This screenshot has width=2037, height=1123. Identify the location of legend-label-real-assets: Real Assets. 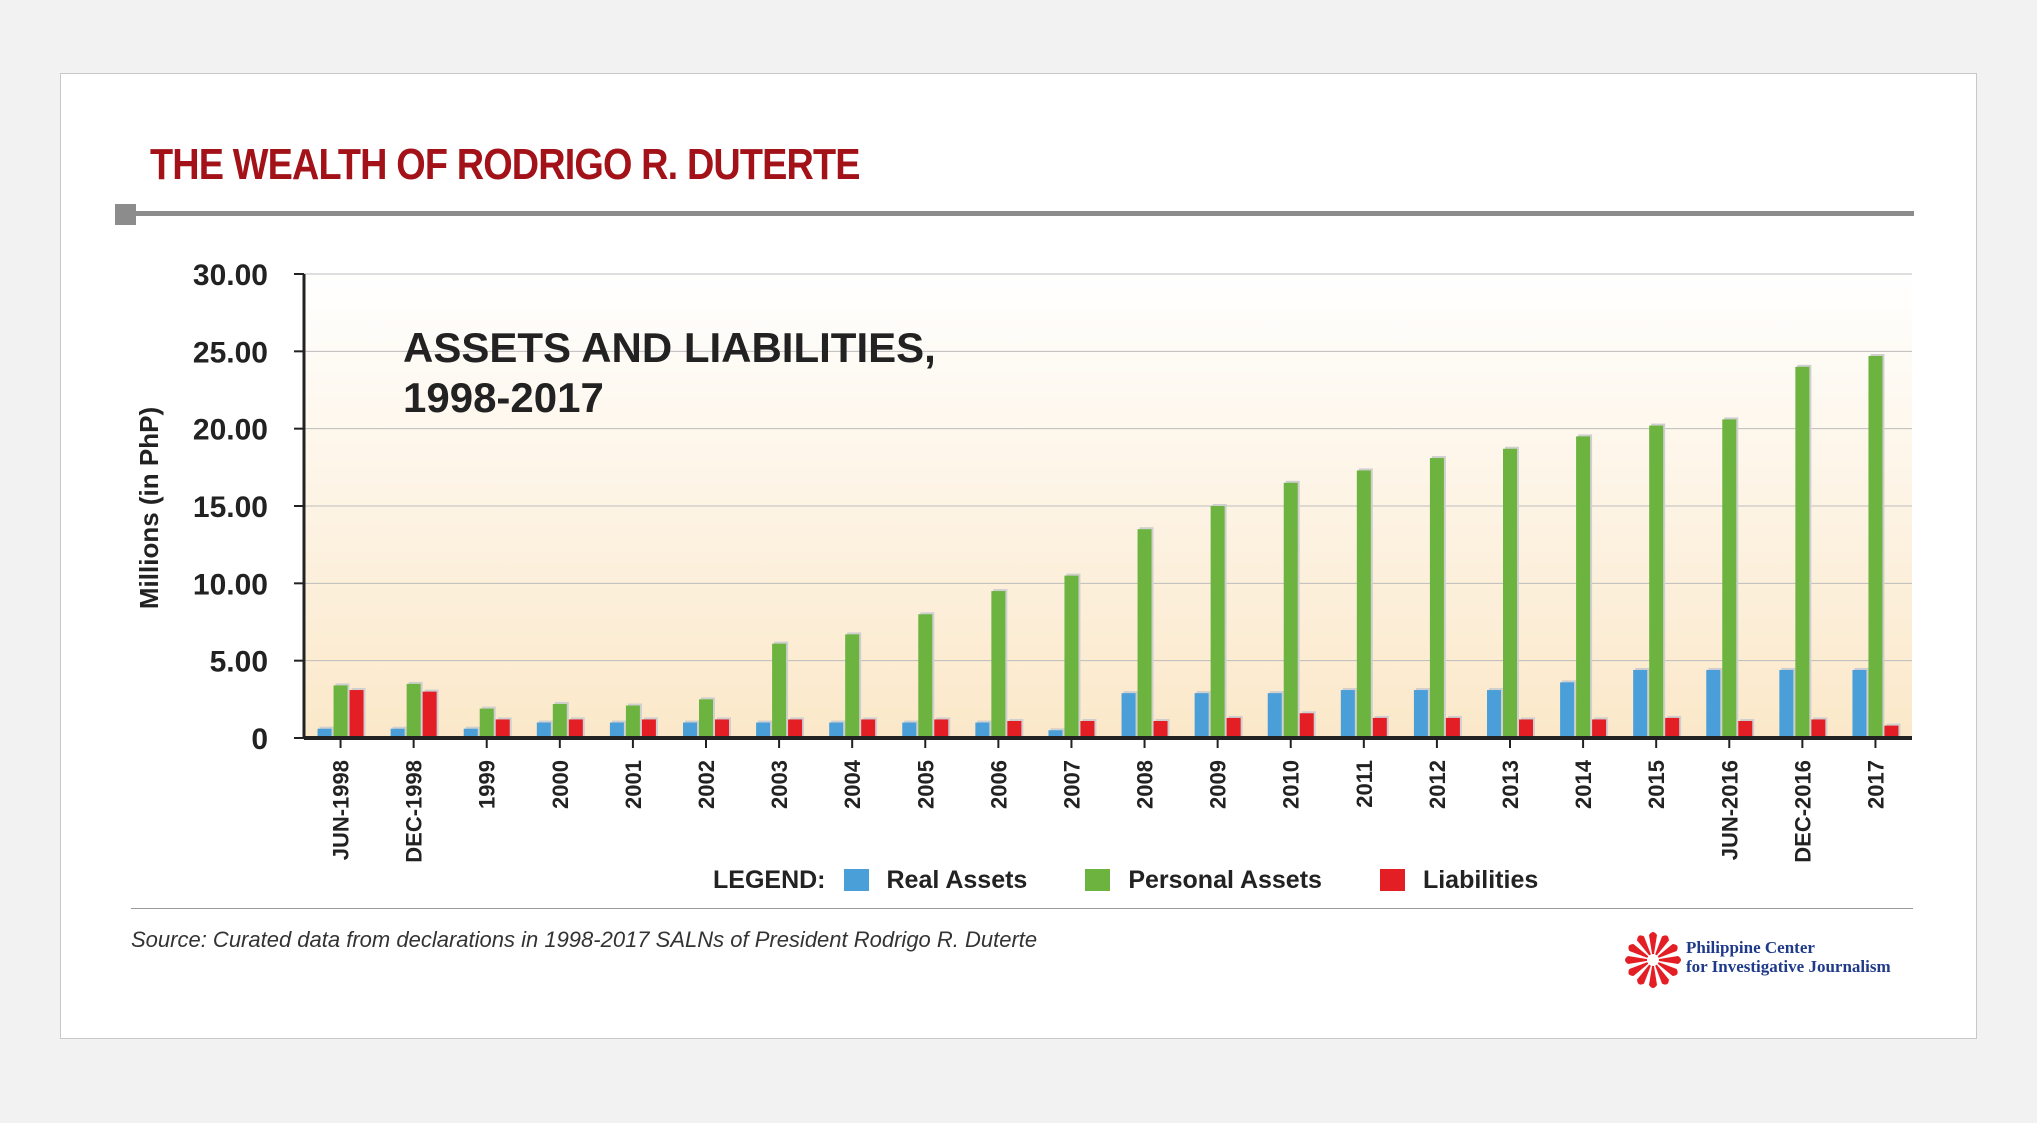
(957, 879).